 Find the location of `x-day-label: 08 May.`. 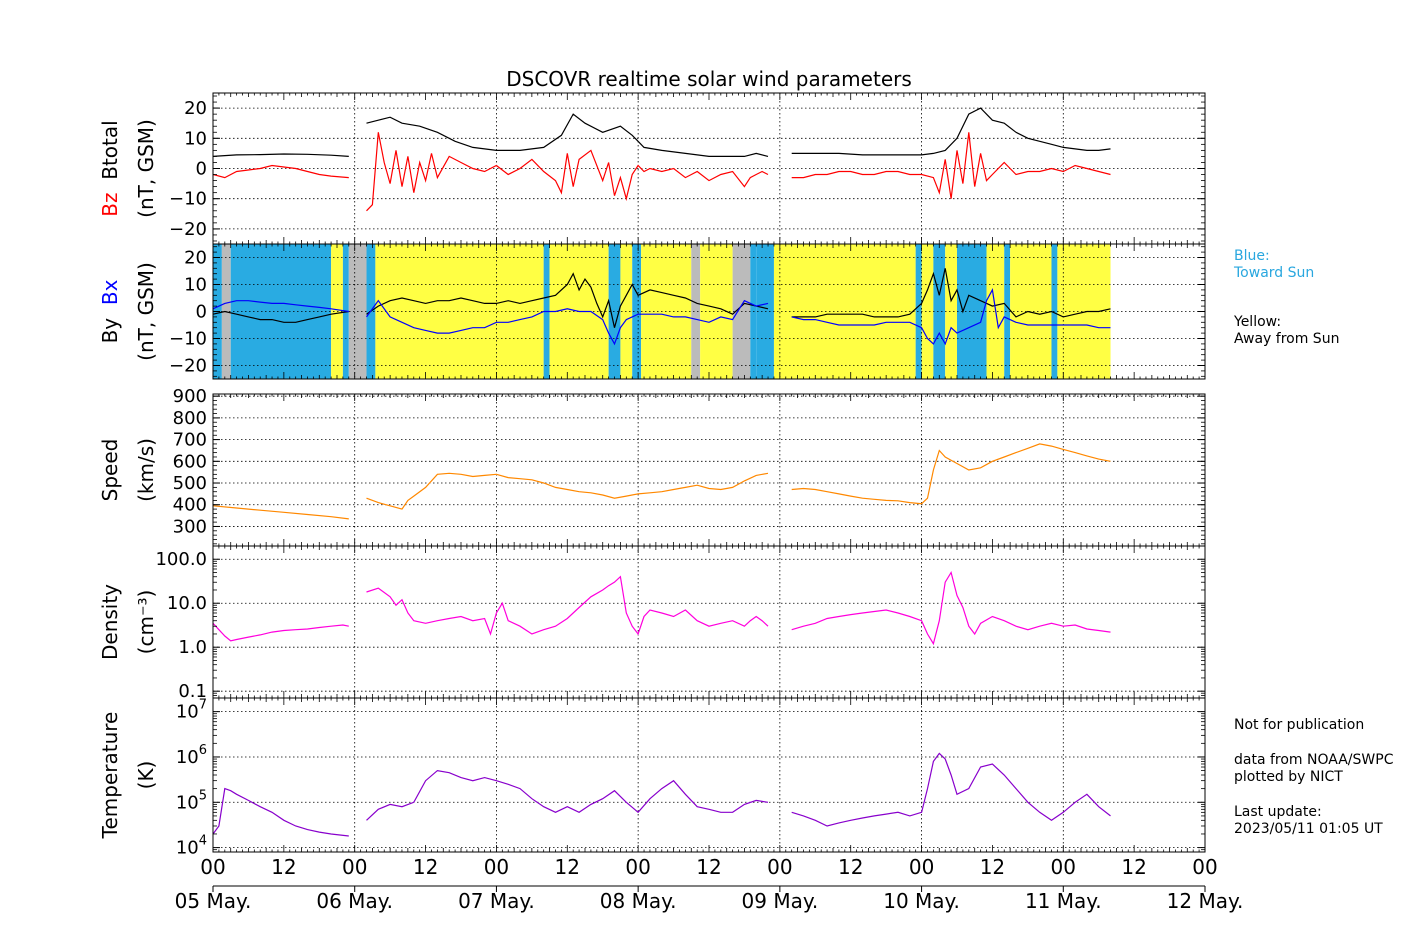

x-day-label: 08 May. is located at coordinates (638, 901).